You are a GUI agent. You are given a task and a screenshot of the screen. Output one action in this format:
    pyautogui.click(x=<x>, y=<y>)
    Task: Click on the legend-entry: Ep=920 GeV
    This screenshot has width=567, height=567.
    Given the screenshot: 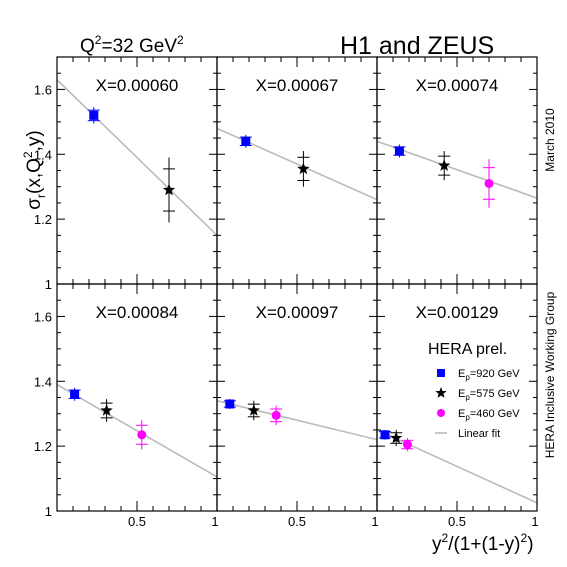 What is the action you would take?
    pyautogui.click(x=478, y=375)
    